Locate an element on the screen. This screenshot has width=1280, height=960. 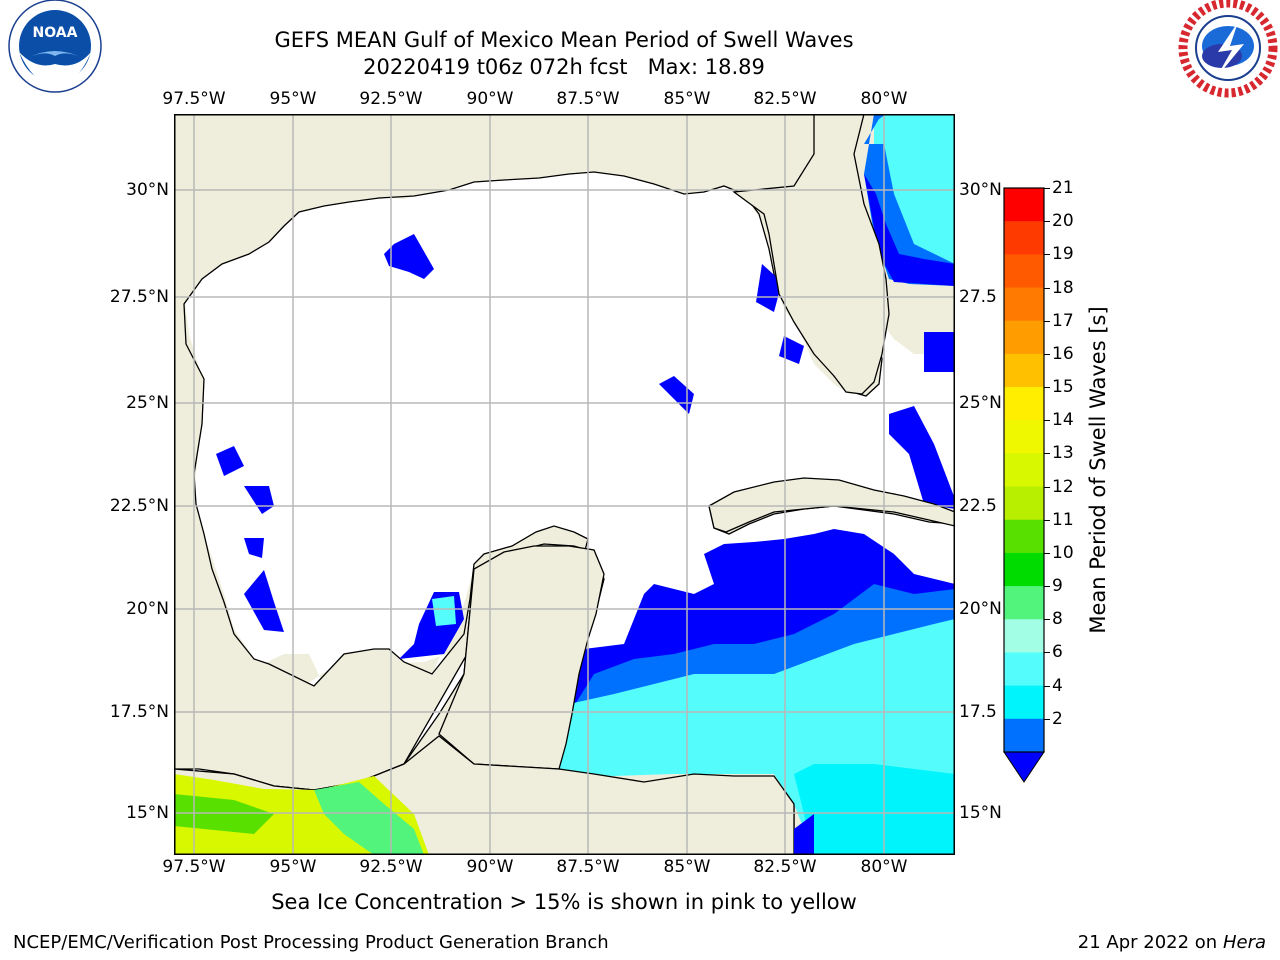
colorbar-tick-label: 15 is located at coordinates (1063, 387).